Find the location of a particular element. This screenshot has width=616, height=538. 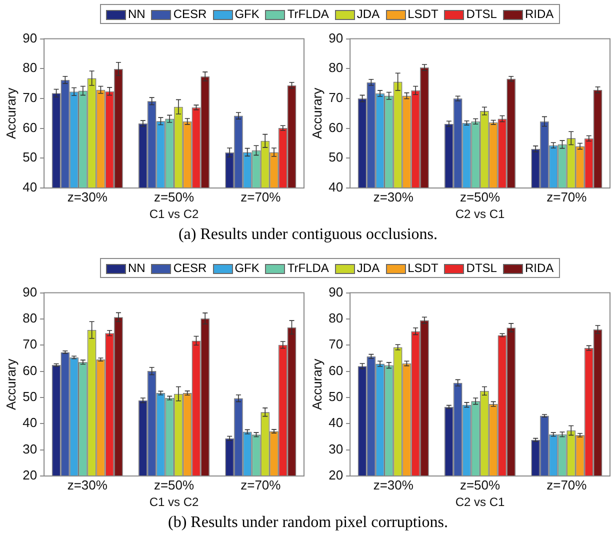

text: (b) Results under random pixel corruptions. is located at coordinates (308, 523).